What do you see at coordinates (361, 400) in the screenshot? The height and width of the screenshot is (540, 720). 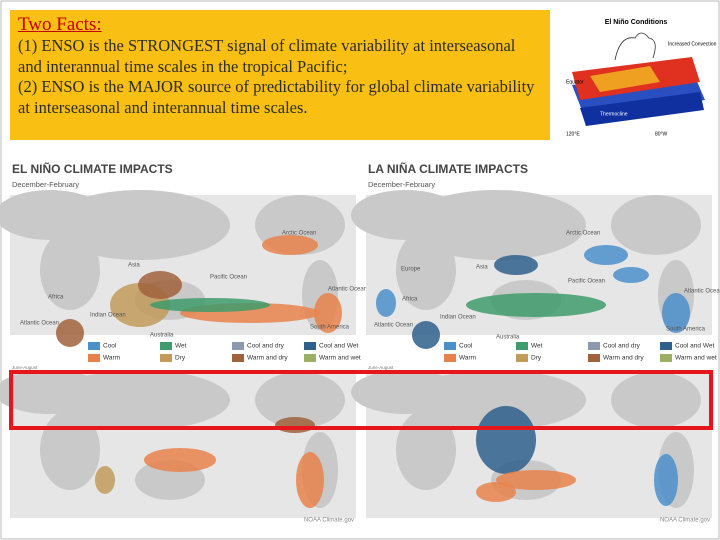 I see `highlight-box` at bounding box center [361, 400].